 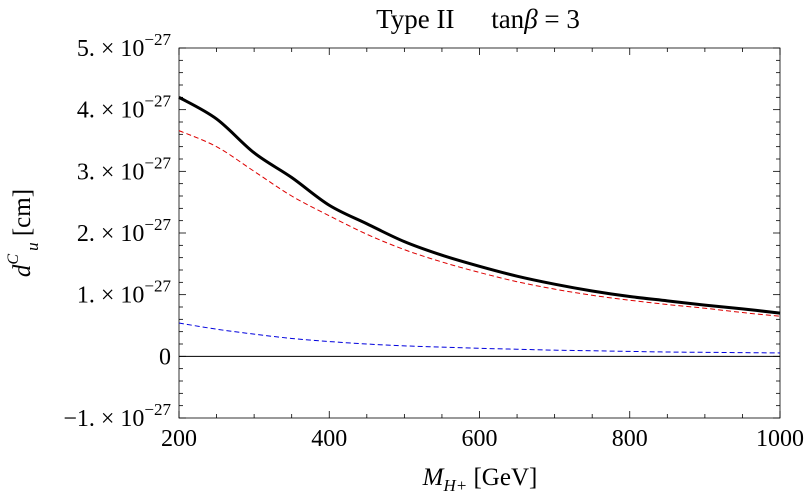 What do you see at coordinates (502, 477) in the screenshot?
I see `x-axis-label-unit: [GeV]` at bounding box center [502, 477].